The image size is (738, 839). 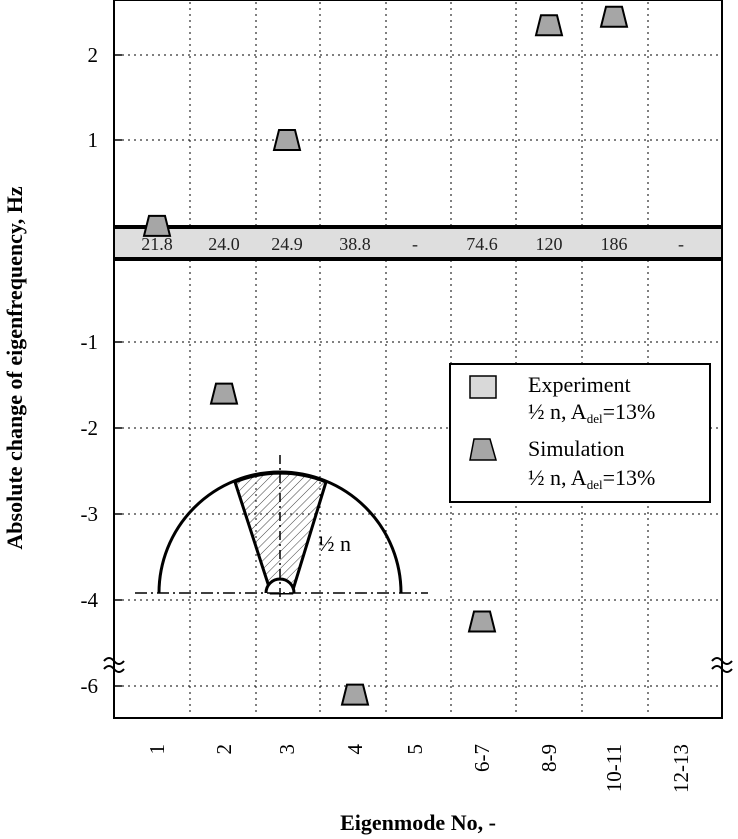 What do you see at coordinates (576, 448) in the screenshot?
I see `legend-simulation-label: Simulation` at bounding box center [576, 448].